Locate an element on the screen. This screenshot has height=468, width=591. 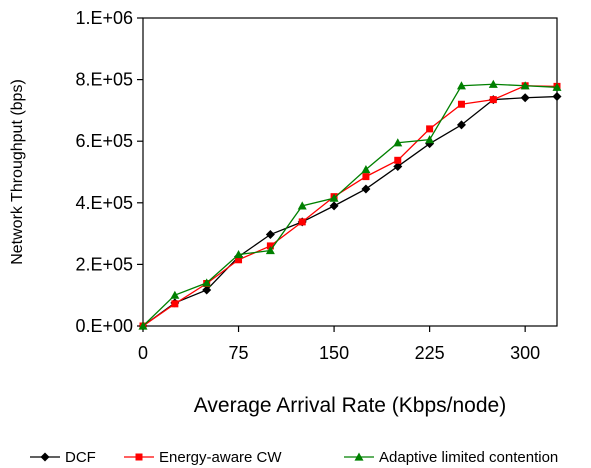
x-tick-label: 300 is located at coordinates (525, 353).